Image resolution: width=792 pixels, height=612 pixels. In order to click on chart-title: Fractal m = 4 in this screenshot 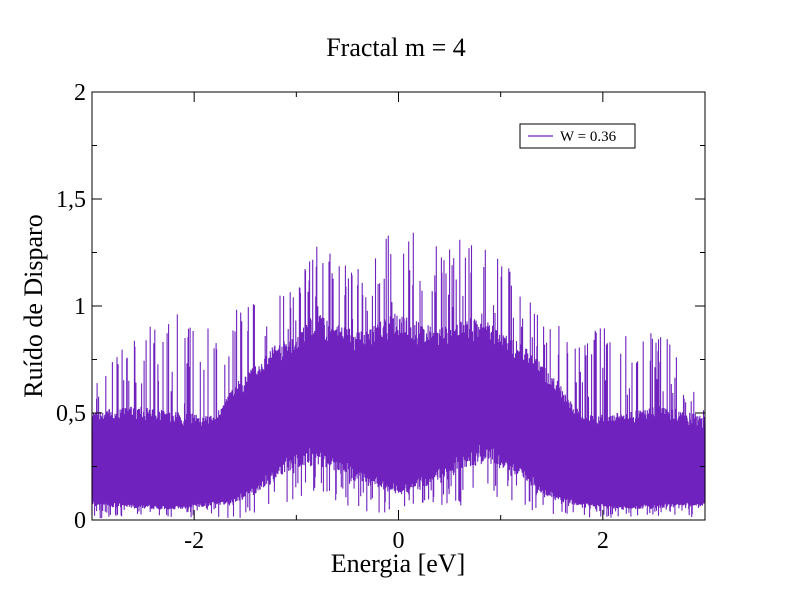, I will do `click(396, 47)`.